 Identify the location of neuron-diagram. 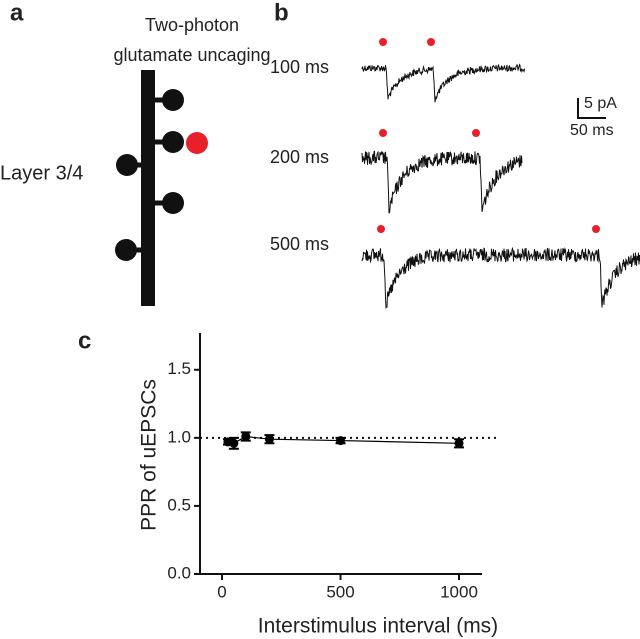
(161, 188).